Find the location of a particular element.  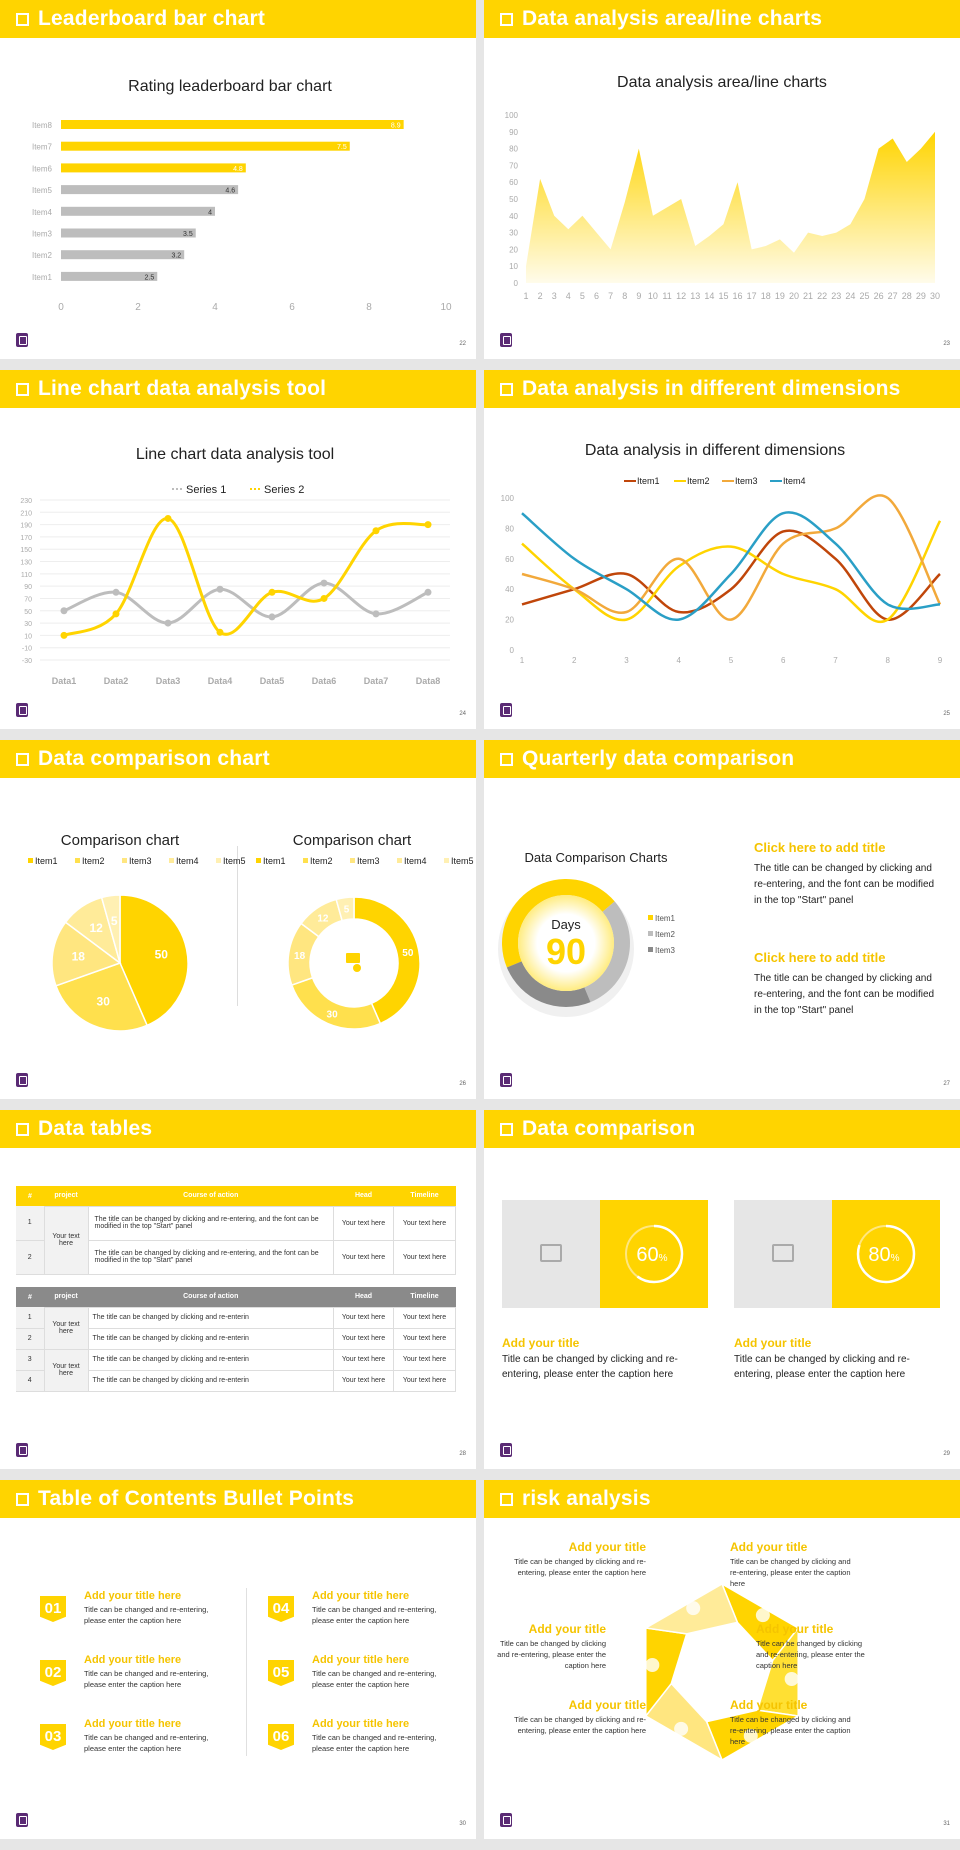

tick-label: 21 is located at coordinates (808, 296).